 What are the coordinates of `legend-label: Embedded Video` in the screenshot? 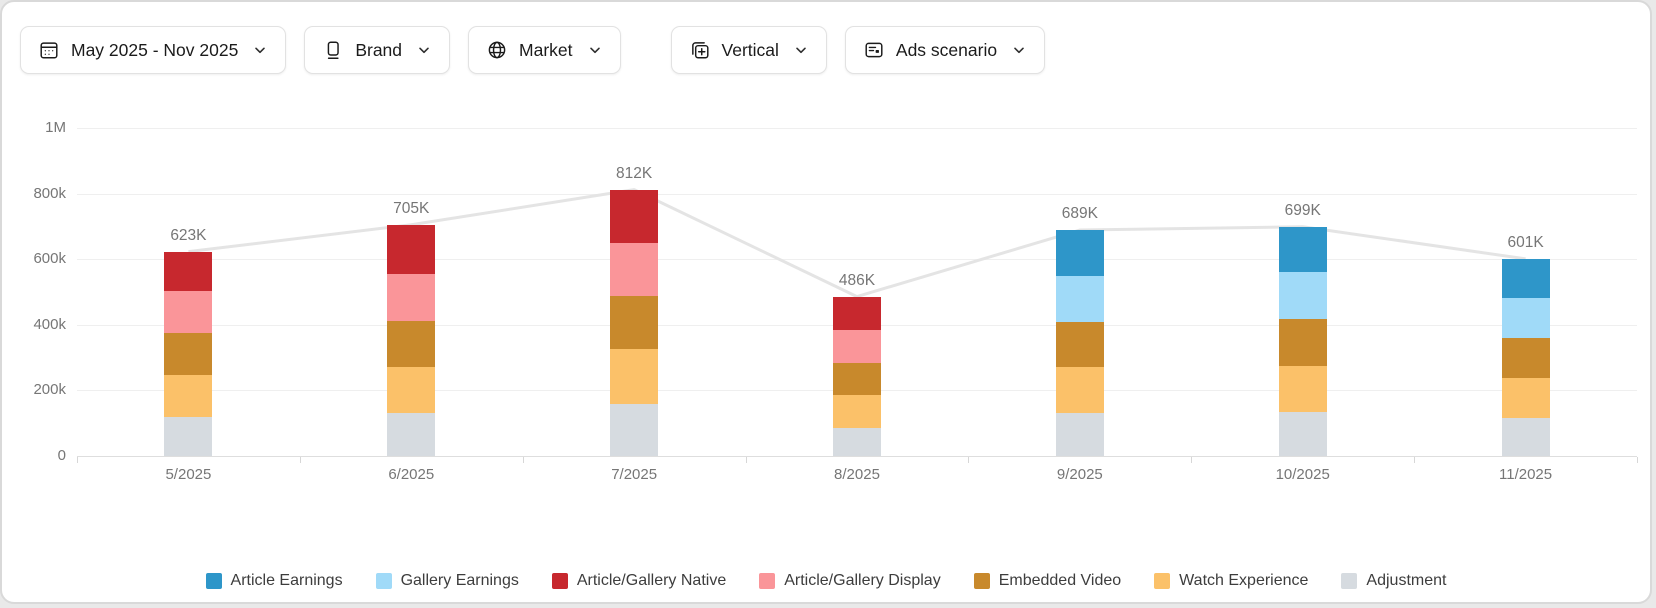 It's located at (1060, 580).